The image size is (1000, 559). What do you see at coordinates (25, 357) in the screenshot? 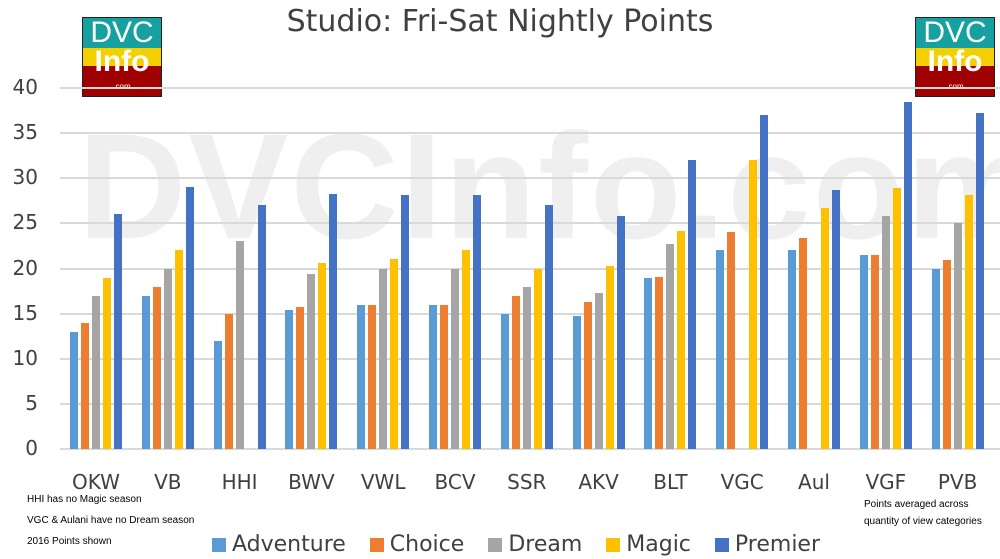
I see `y-tick-label: 10` at bounding box center [25, 357].